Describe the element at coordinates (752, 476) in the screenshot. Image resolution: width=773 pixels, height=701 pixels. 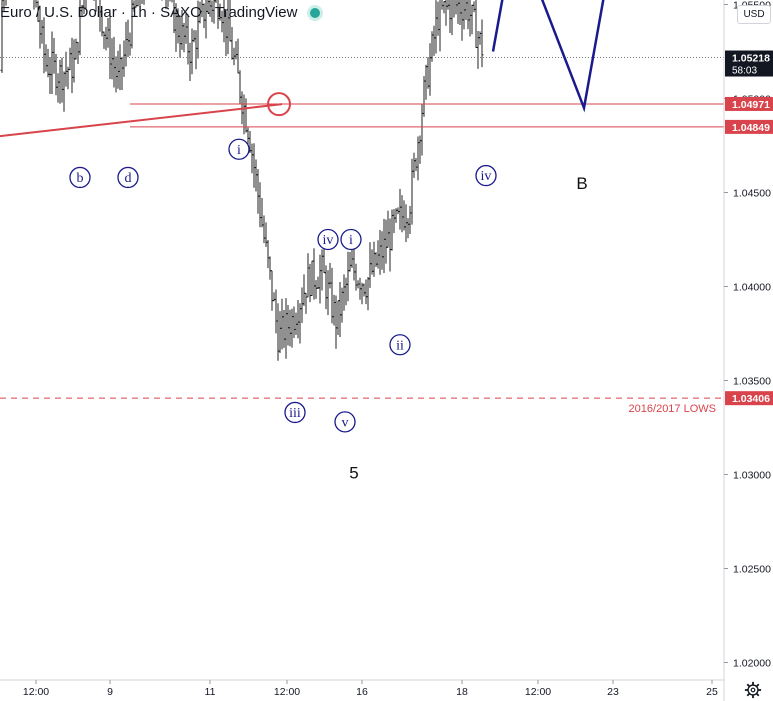
I see `price-tick-label: 1.03000` at that location.